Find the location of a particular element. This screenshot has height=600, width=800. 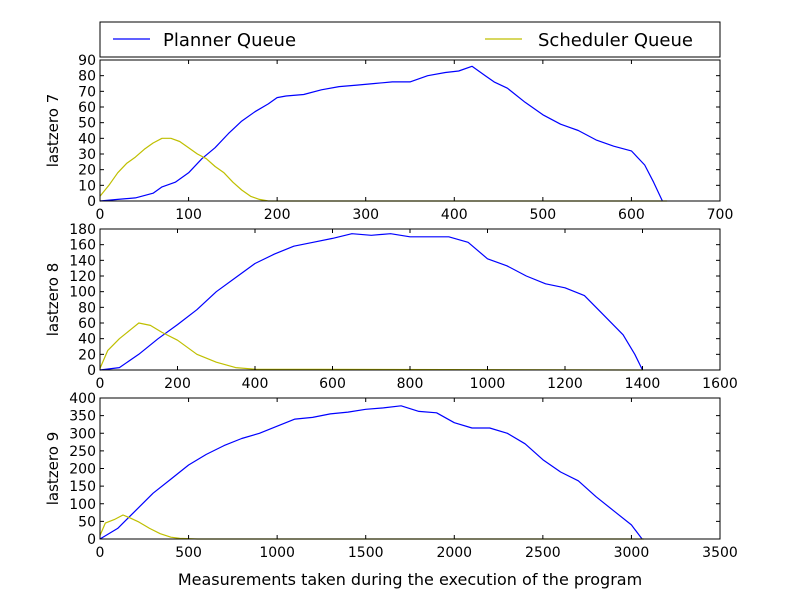

x-tick-label: 3000 is located at coordinates (632, 553).